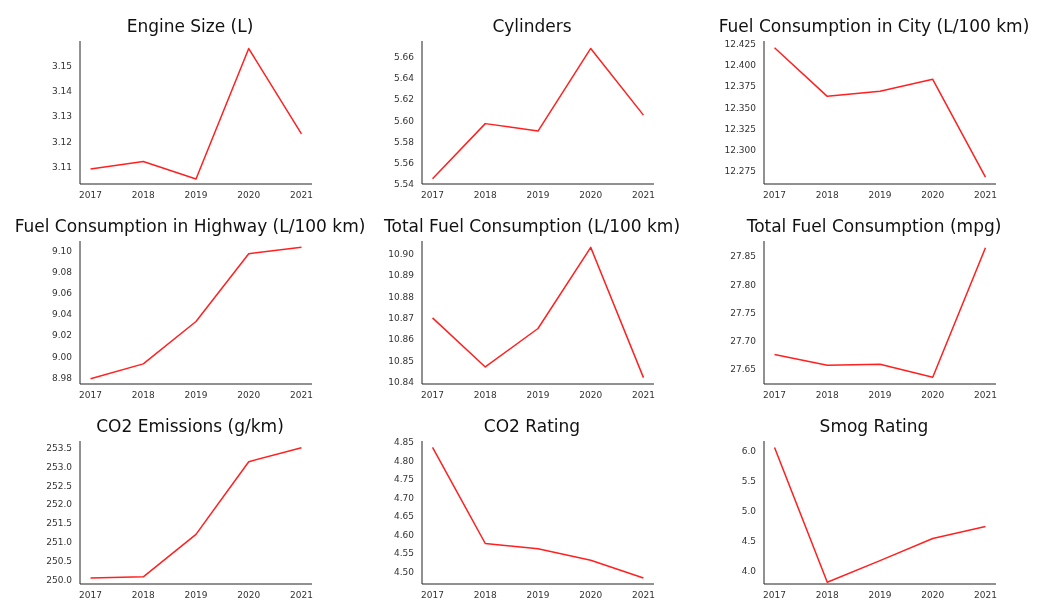 The height and width of the screenshot is (610, 1042). I want to click on y-tick-label: 3.13, so click(61, 116).